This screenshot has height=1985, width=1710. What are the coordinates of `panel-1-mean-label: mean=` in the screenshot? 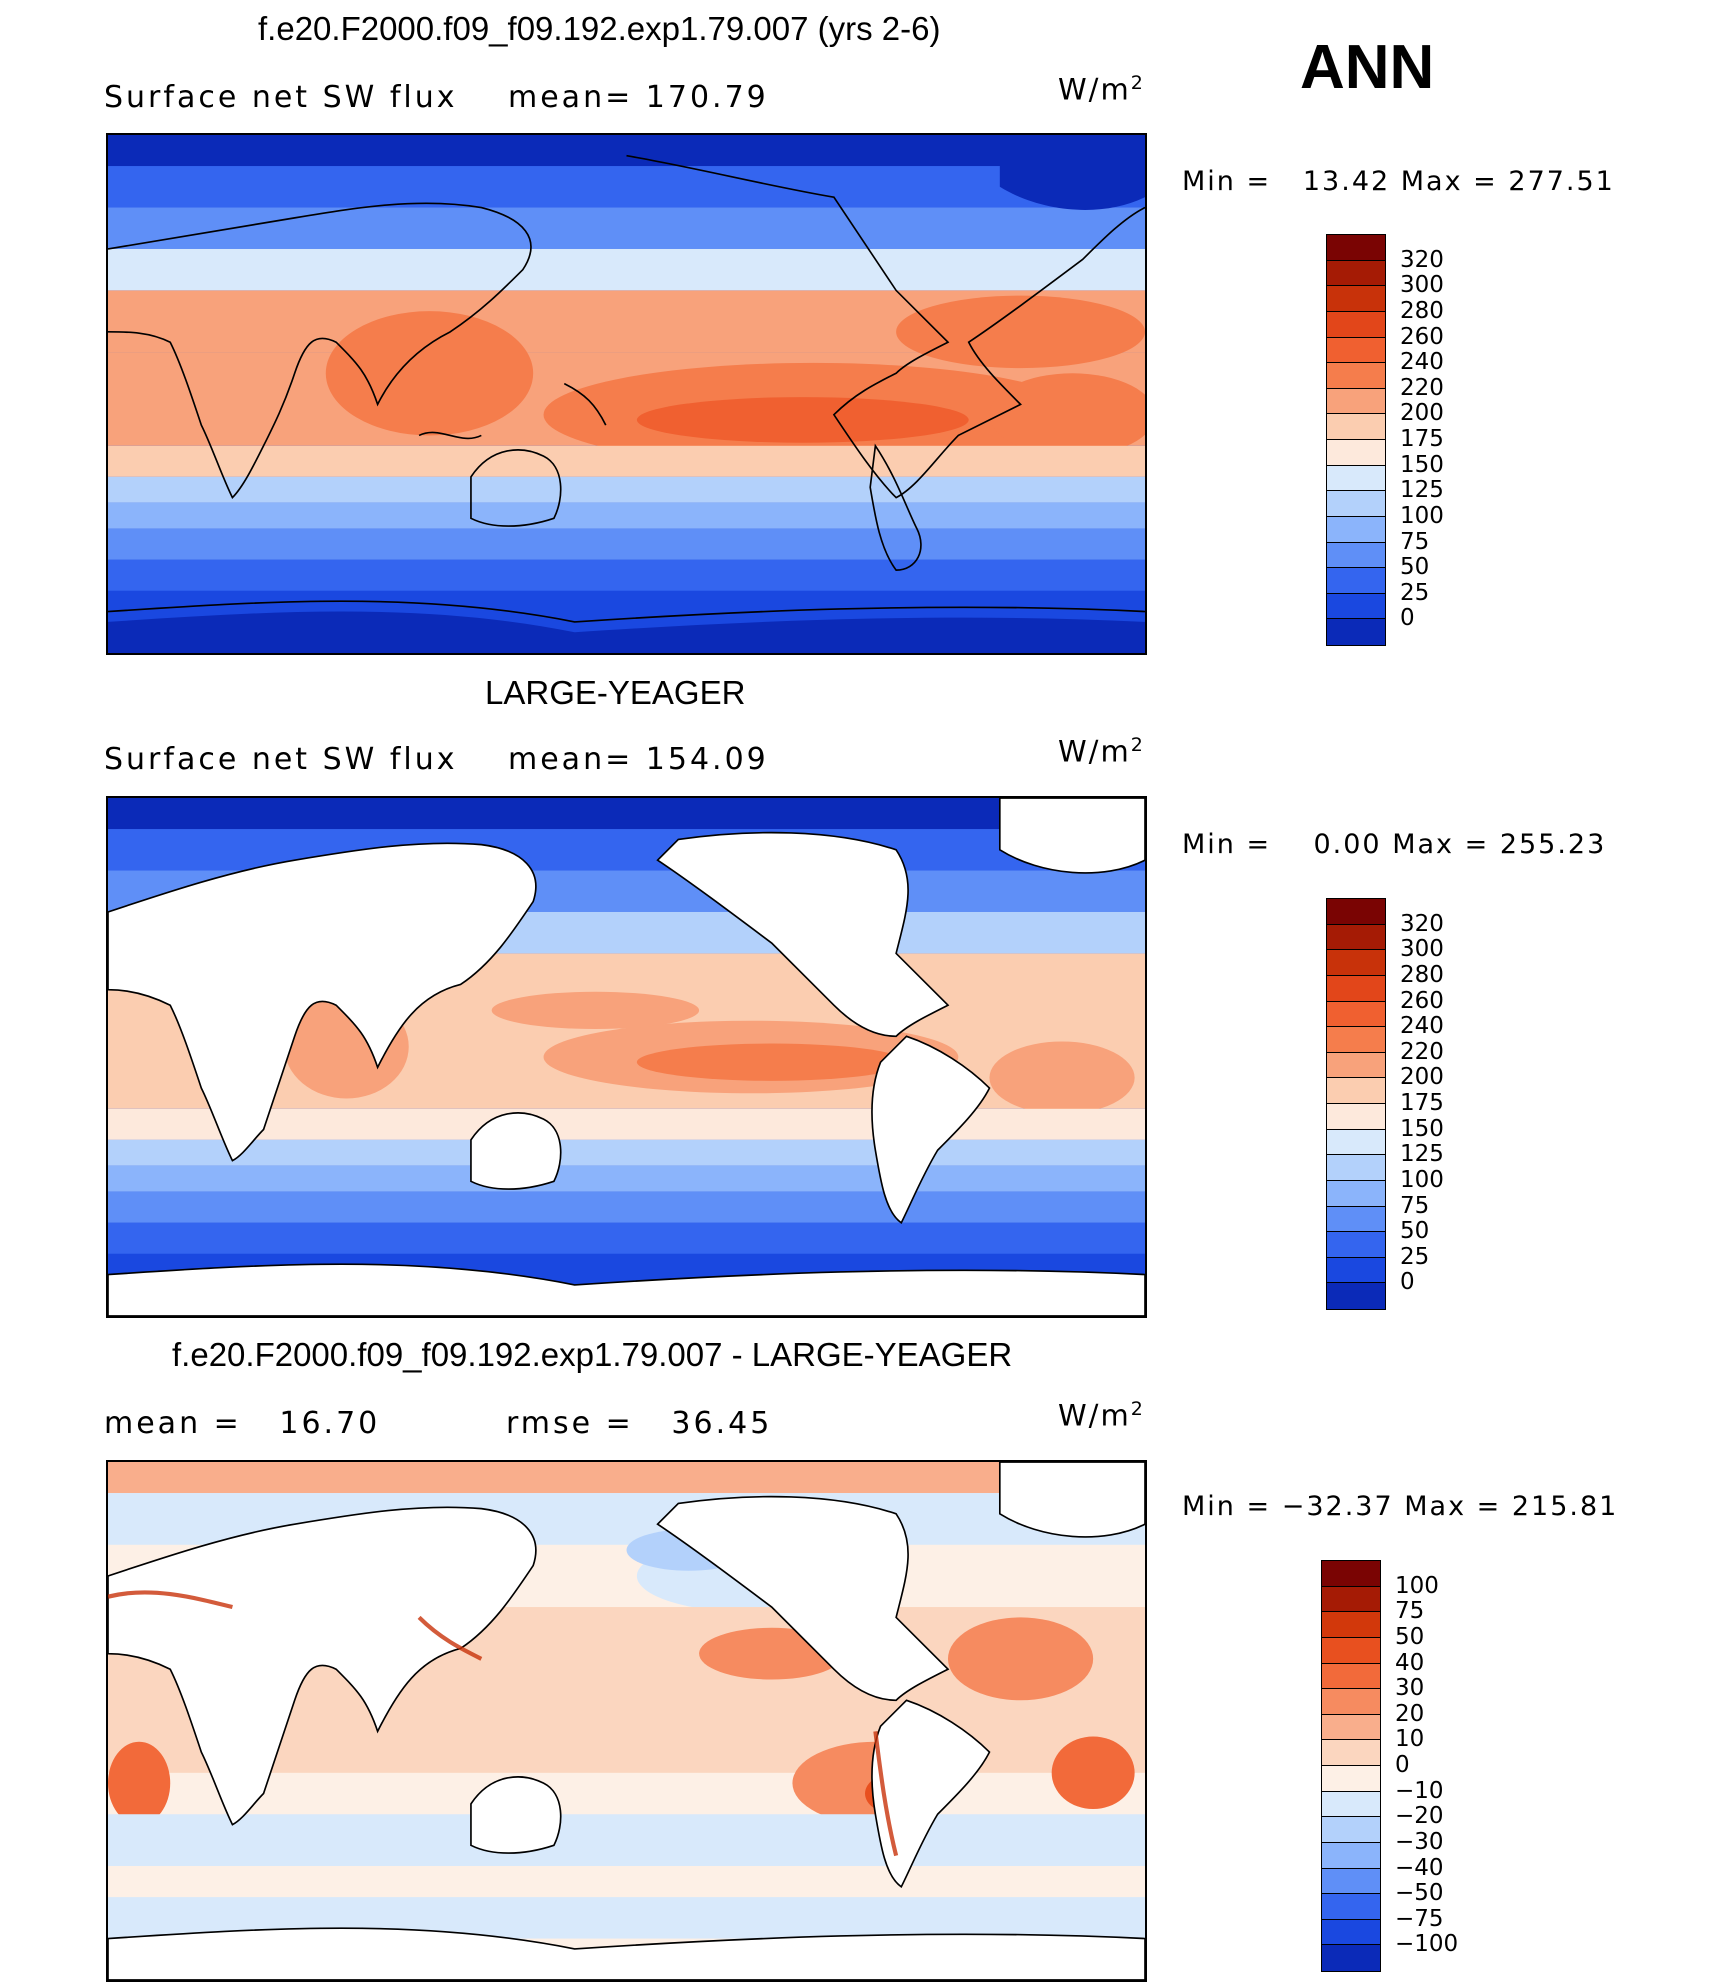 It's located at (571, 97).